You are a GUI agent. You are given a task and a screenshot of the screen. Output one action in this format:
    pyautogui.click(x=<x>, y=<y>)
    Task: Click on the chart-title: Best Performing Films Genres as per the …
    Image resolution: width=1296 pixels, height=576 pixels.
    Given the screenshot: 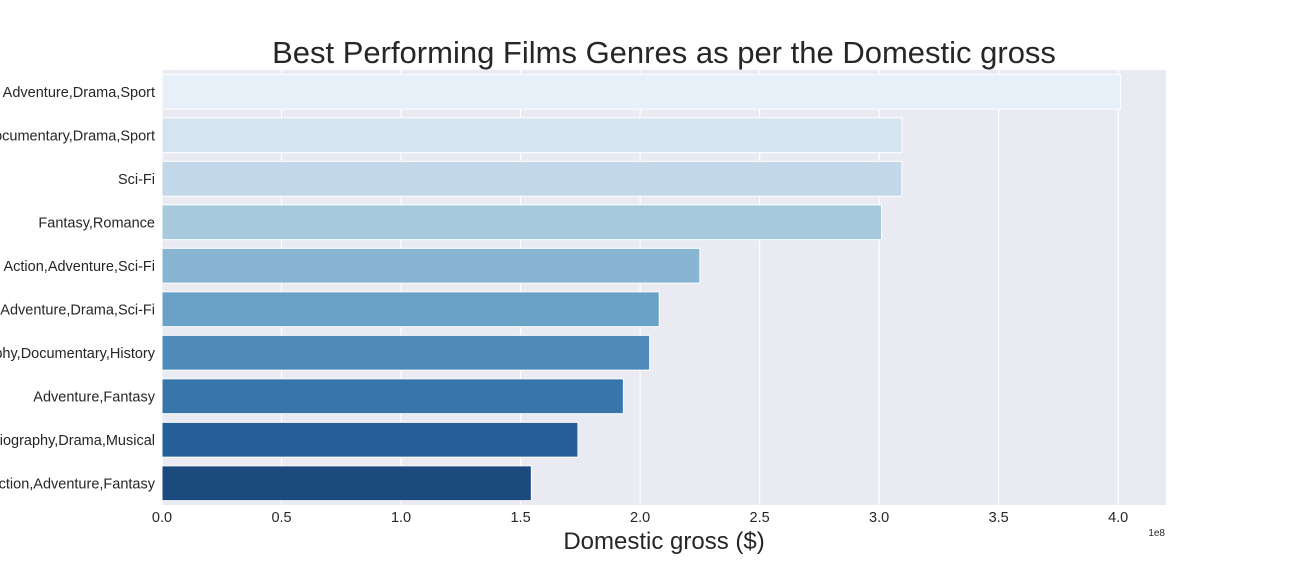 What is the action you would take?
    pyautogui.click(x=664, y=52)
    